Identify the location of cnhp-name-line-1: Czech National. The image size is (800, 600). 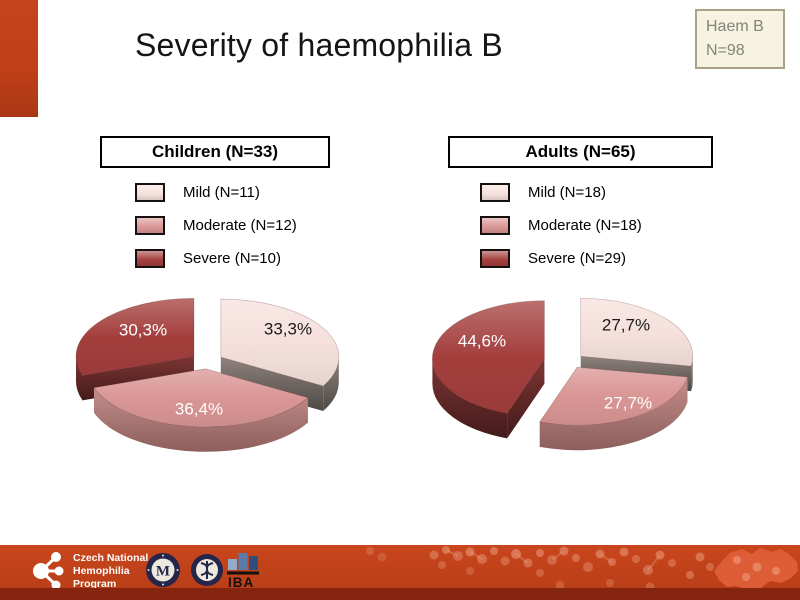
(111, 557).